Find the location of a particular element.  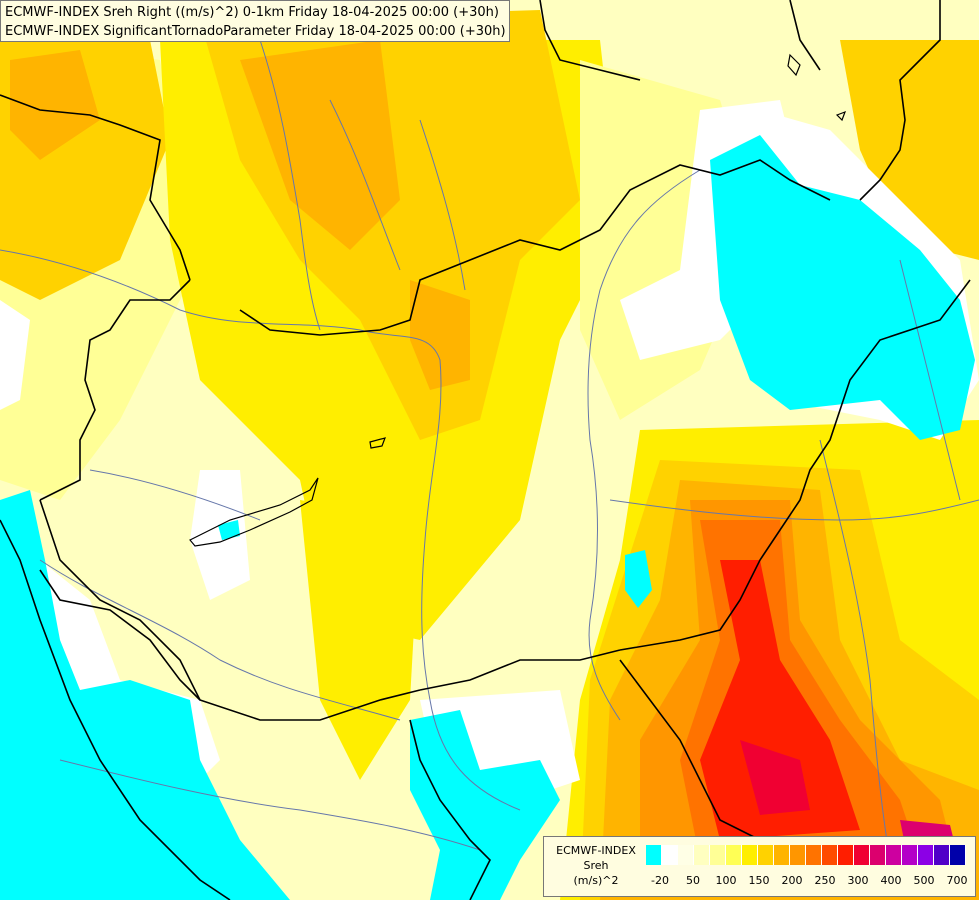

cyan-area-south is located at coordinates (485, 805).